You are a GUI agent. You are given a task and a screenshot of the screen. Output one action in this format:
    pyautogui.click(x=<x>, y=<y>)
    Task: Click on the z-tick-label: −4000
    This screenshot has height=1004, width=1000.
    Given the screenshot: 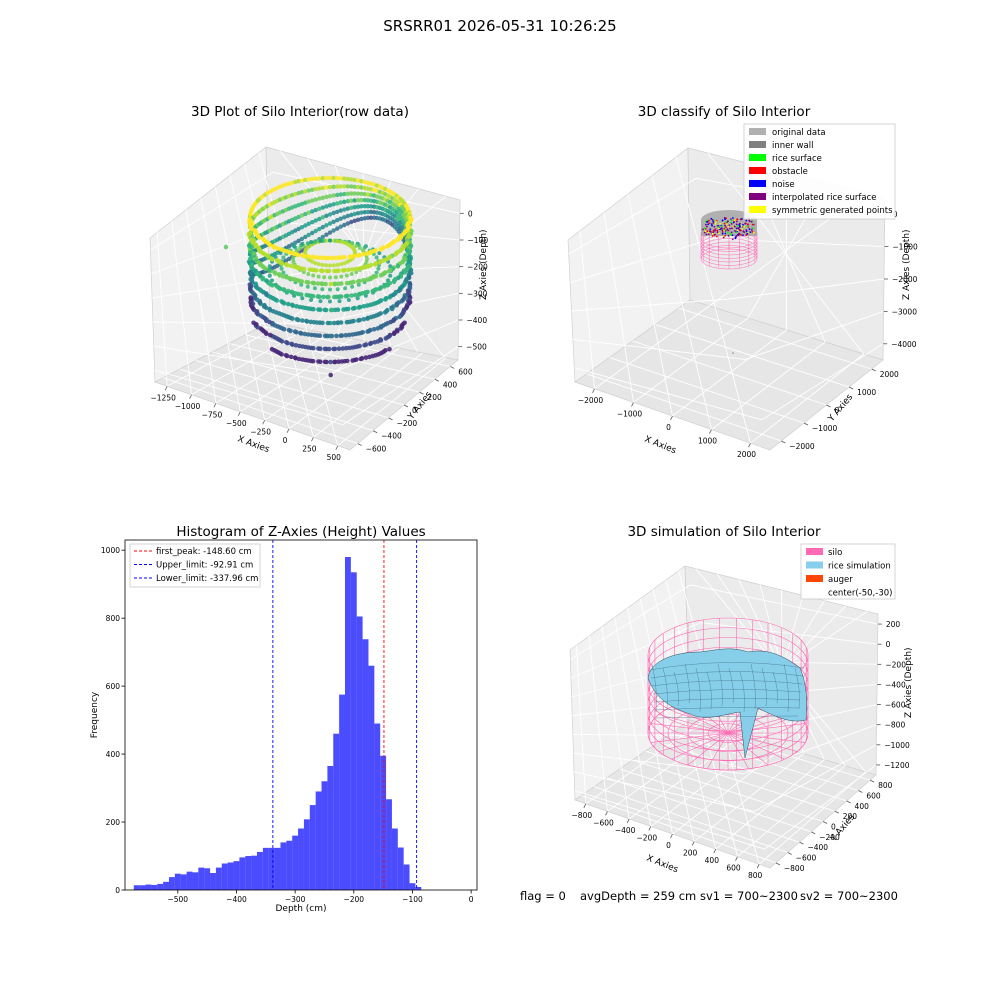 What is the action you would take?
    pyautogui.click(x=904, y=344)
    